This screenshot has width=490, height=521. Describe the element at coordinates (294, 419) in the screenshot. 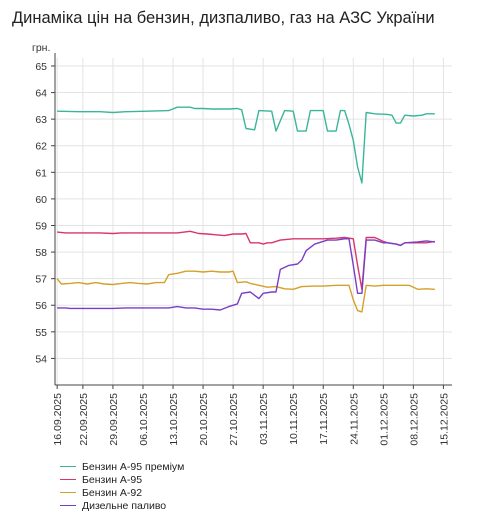

I see `x-tick-label: 10.11.2025` at that location.